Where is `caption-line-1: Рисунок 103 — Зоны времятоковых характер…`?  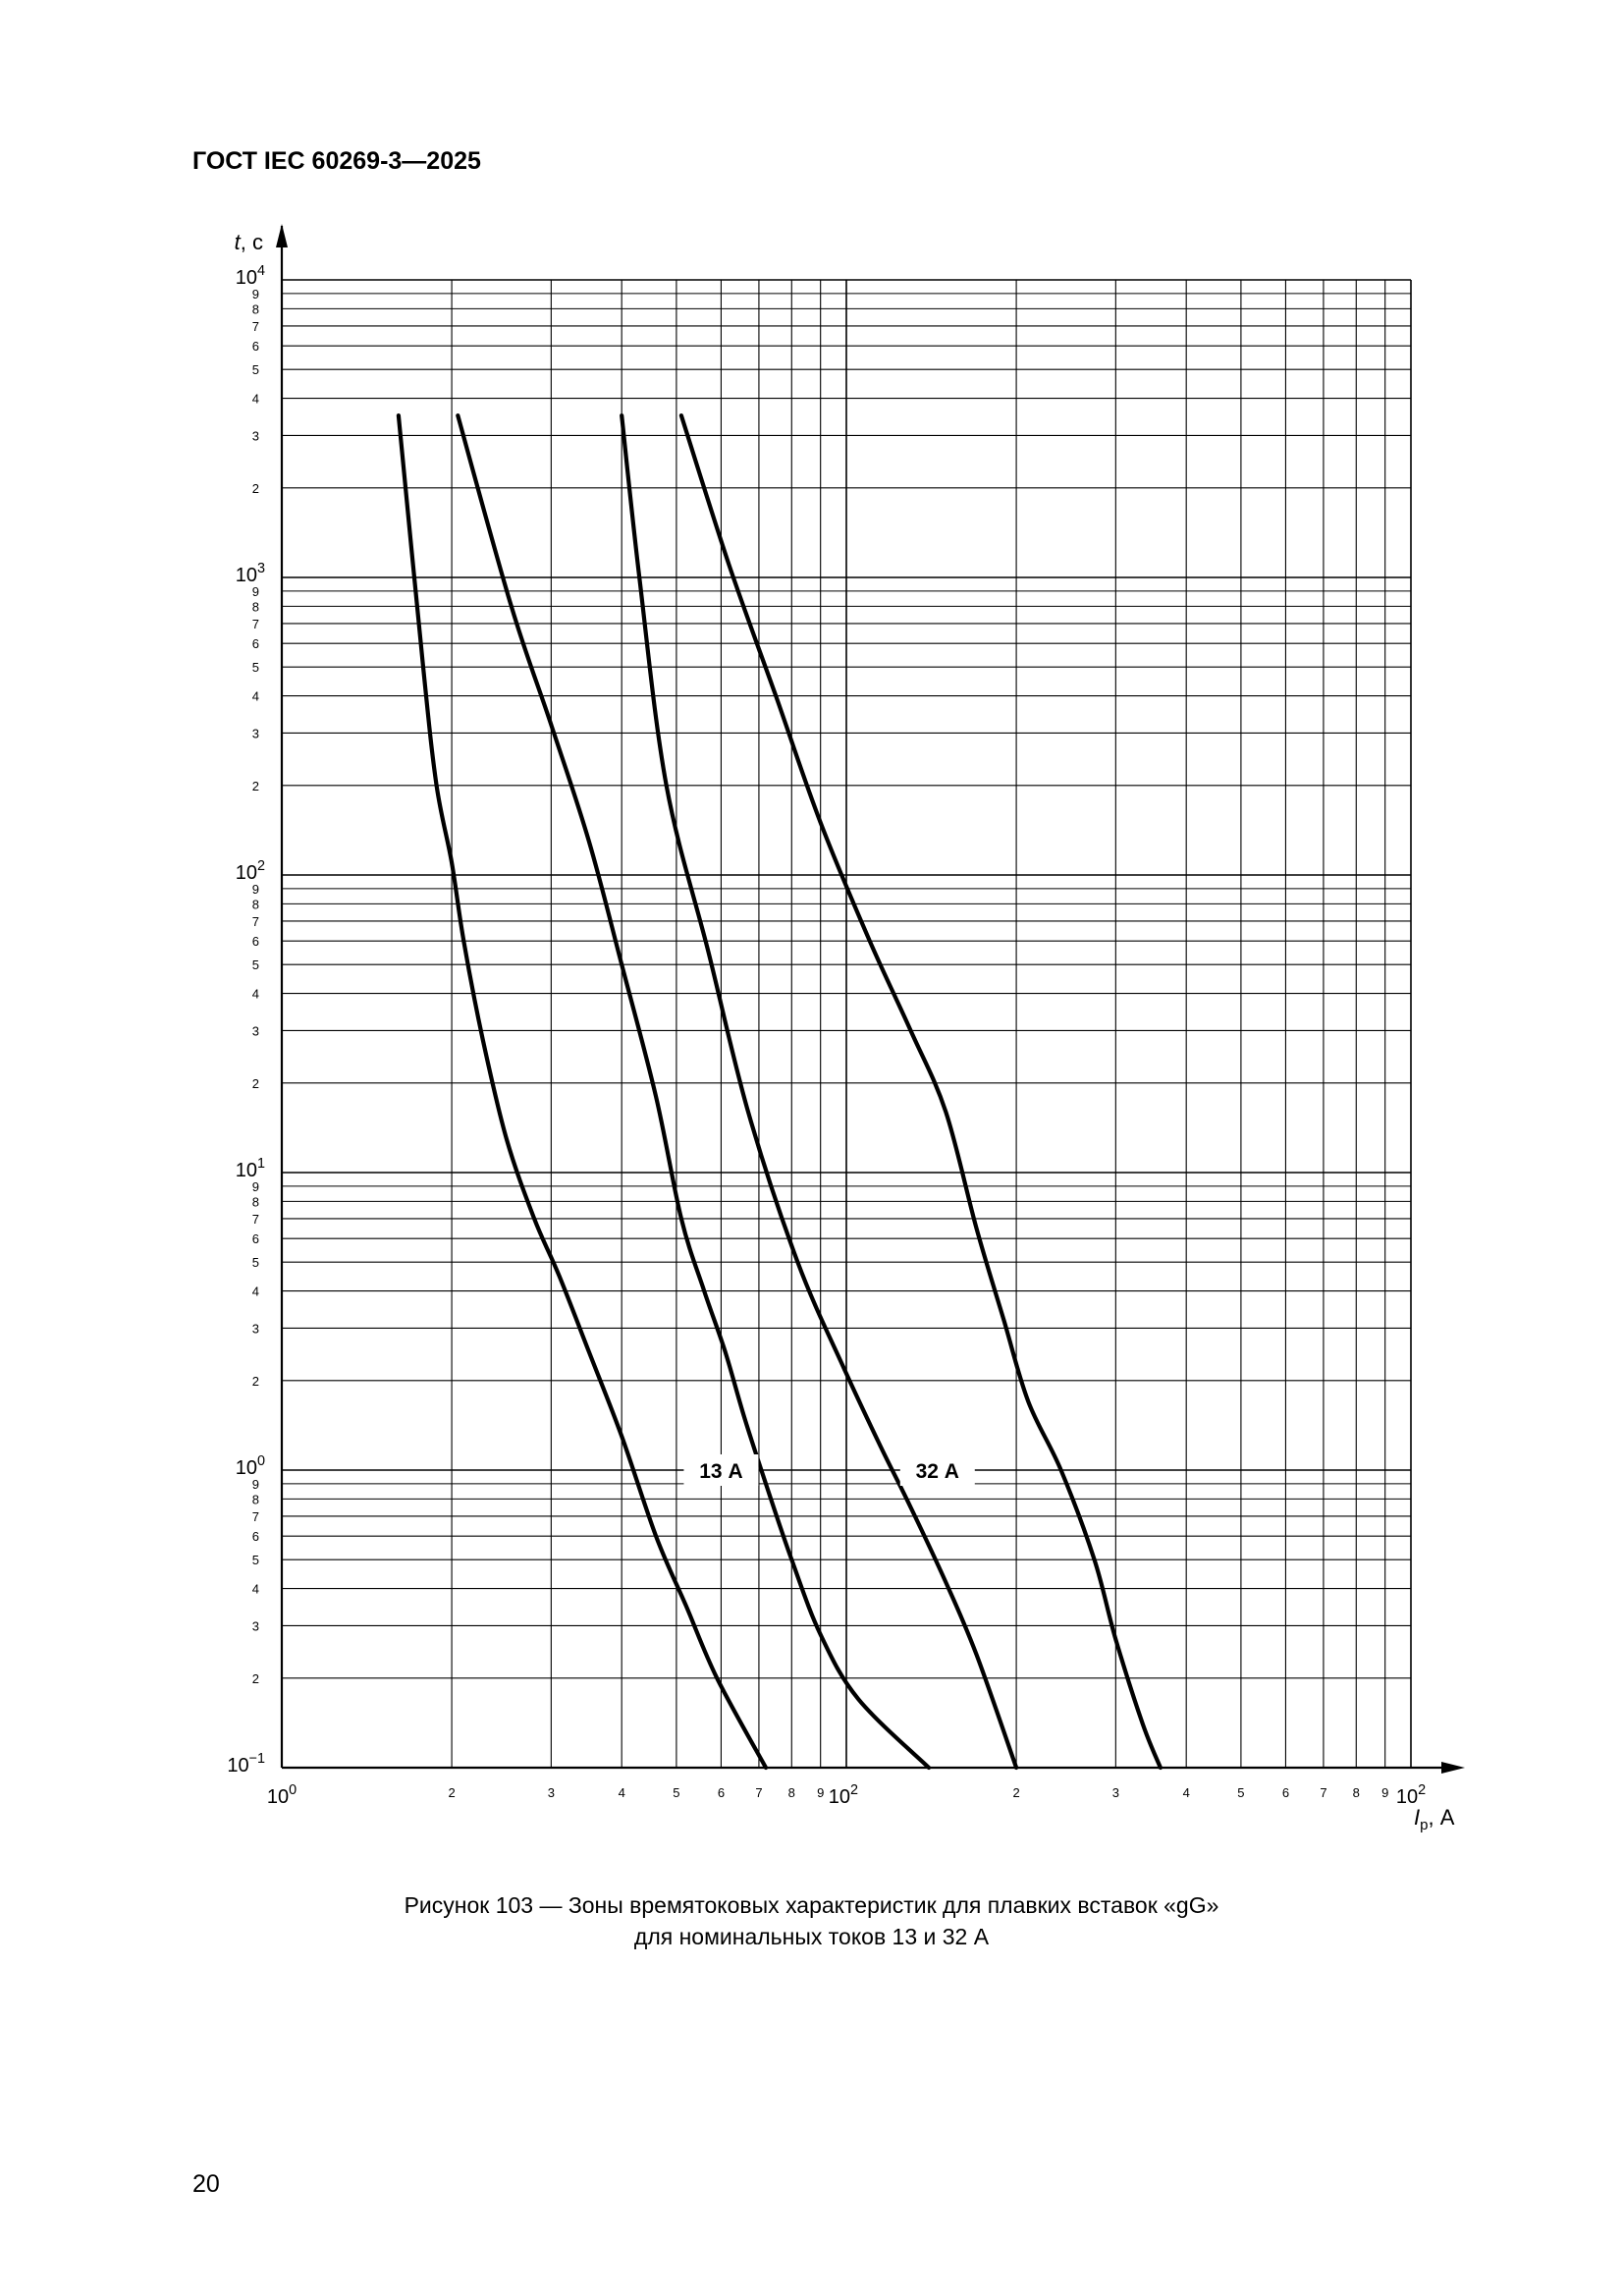 caption-line-1: Рисунок 103 — Зоны времятоковых характер… is located at coordinates (811, 1905).